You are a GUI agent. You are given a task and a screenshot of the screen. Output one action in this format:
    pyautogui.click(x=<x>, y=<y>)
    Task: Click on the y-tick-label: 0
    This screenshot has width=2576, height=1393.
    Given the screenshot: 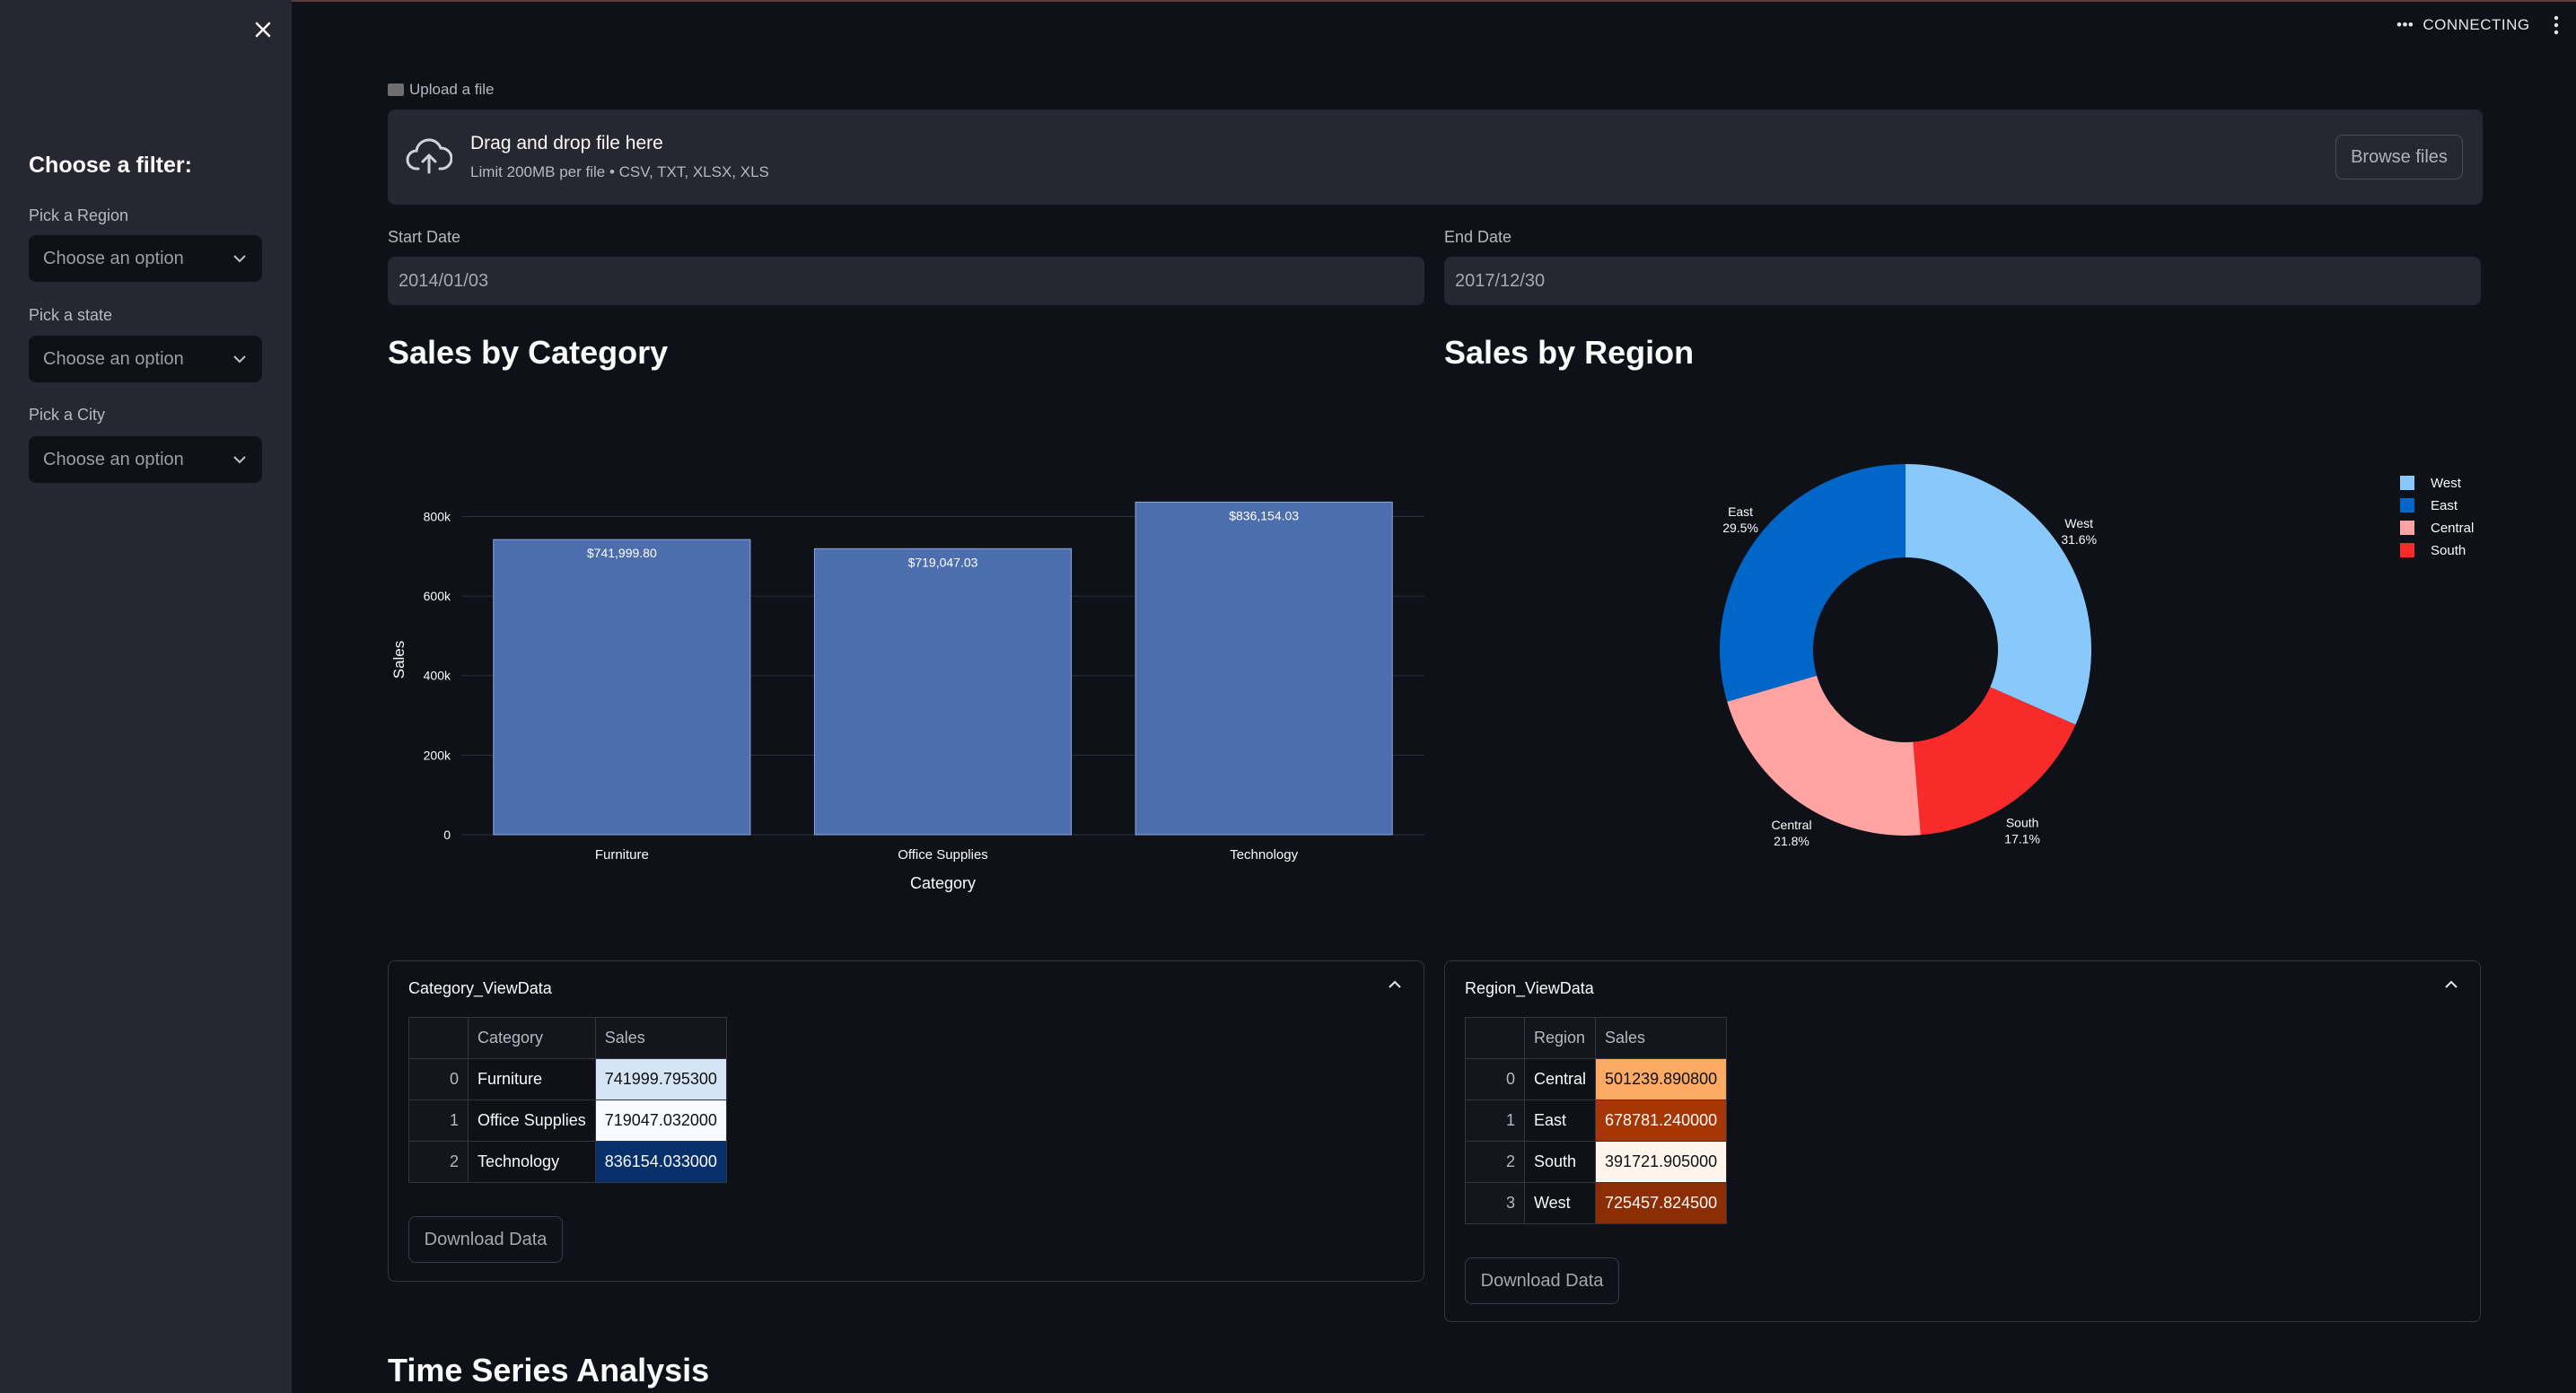 What is the action you would take?
    pyautogui.click(x=447, y=835)
    